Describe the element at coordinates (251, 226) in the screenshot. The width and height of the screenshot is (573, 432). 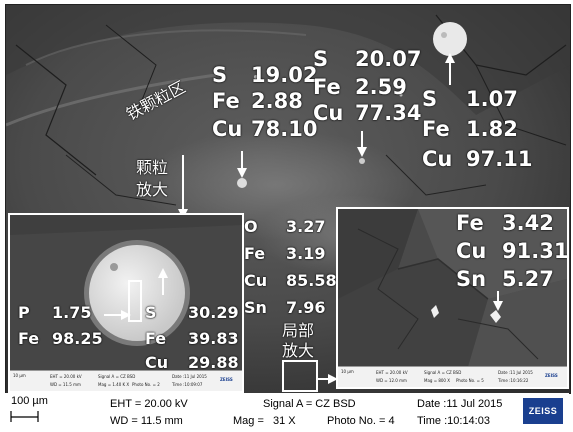
I see `point-d-o-element: O` at that location.